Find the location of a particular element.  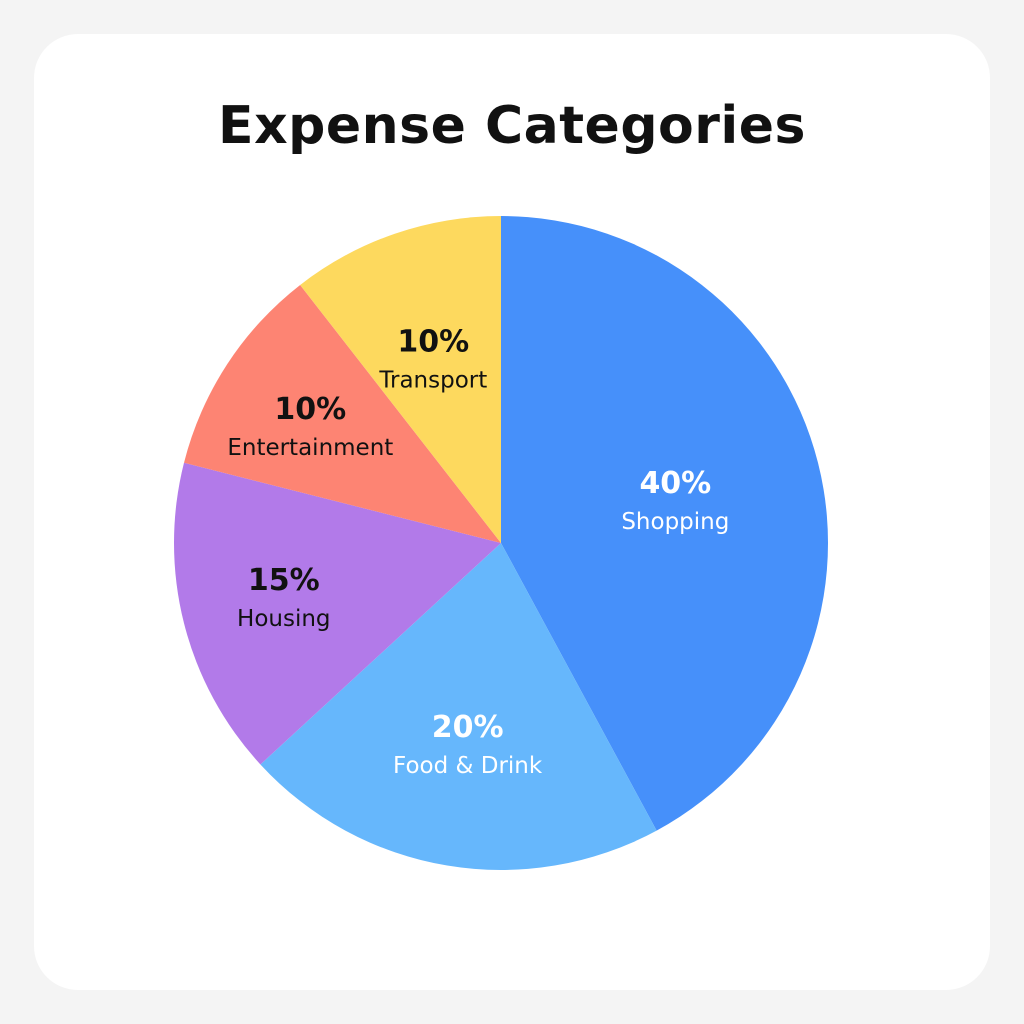

slice-category-label: Transport is located at coordinates (432, 380).